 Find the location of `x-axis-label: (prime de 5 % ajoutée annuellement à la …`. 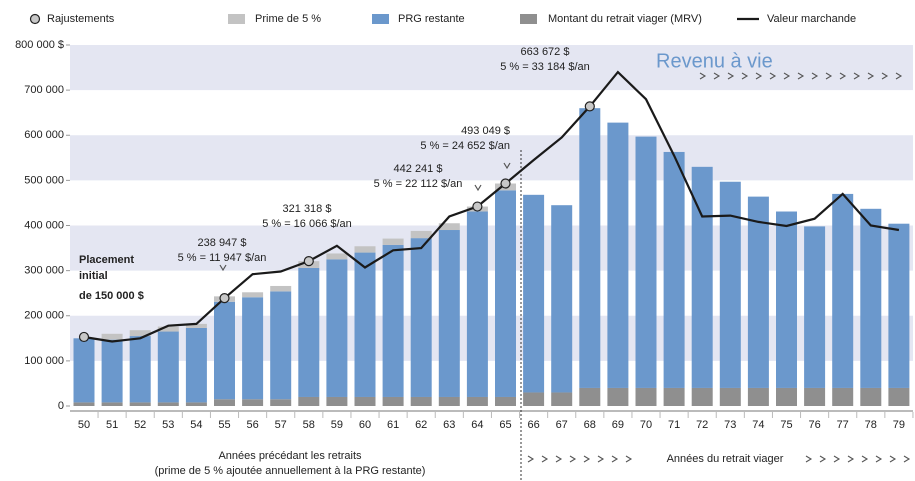

x-axis-label: (prime de 5 % ajoutée annuellement à la … is located at coordinates (290, 471).